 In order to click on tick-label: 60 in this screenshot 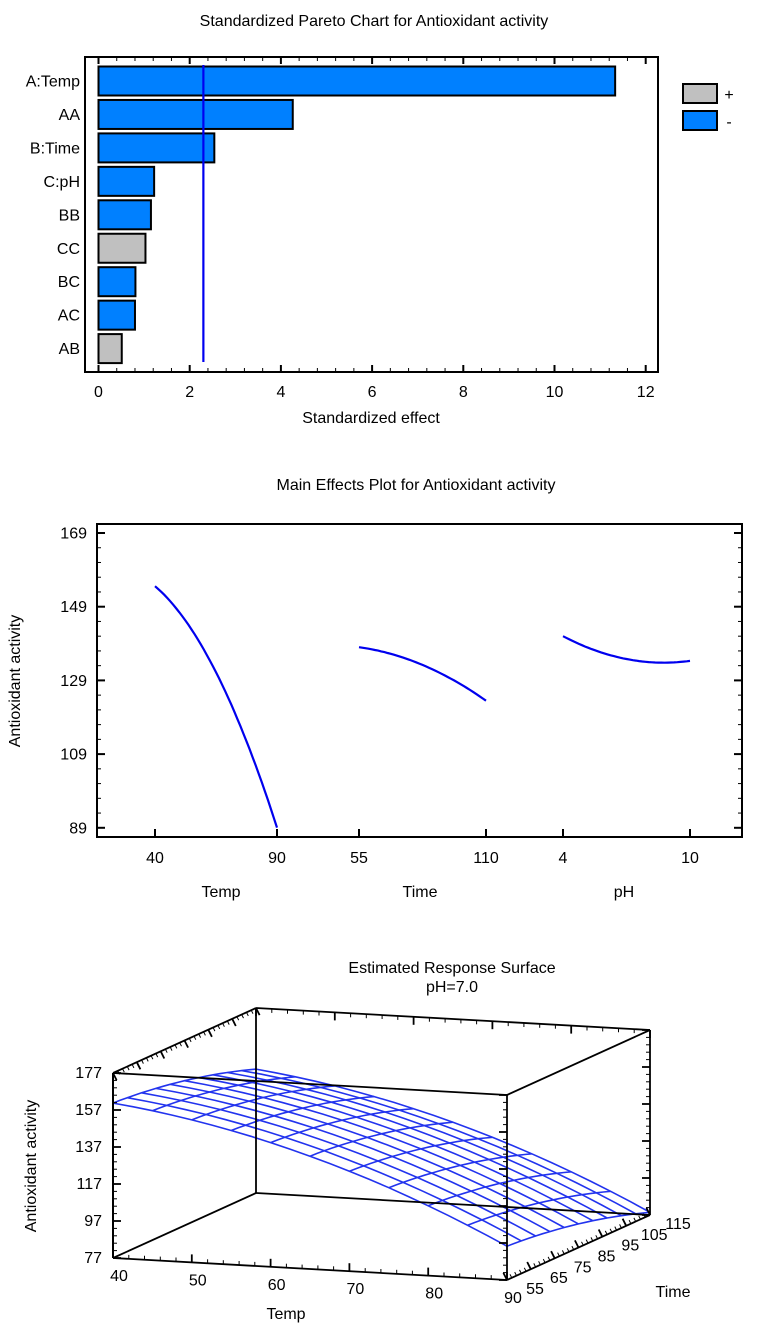, I will do `click(277, 1285)`.